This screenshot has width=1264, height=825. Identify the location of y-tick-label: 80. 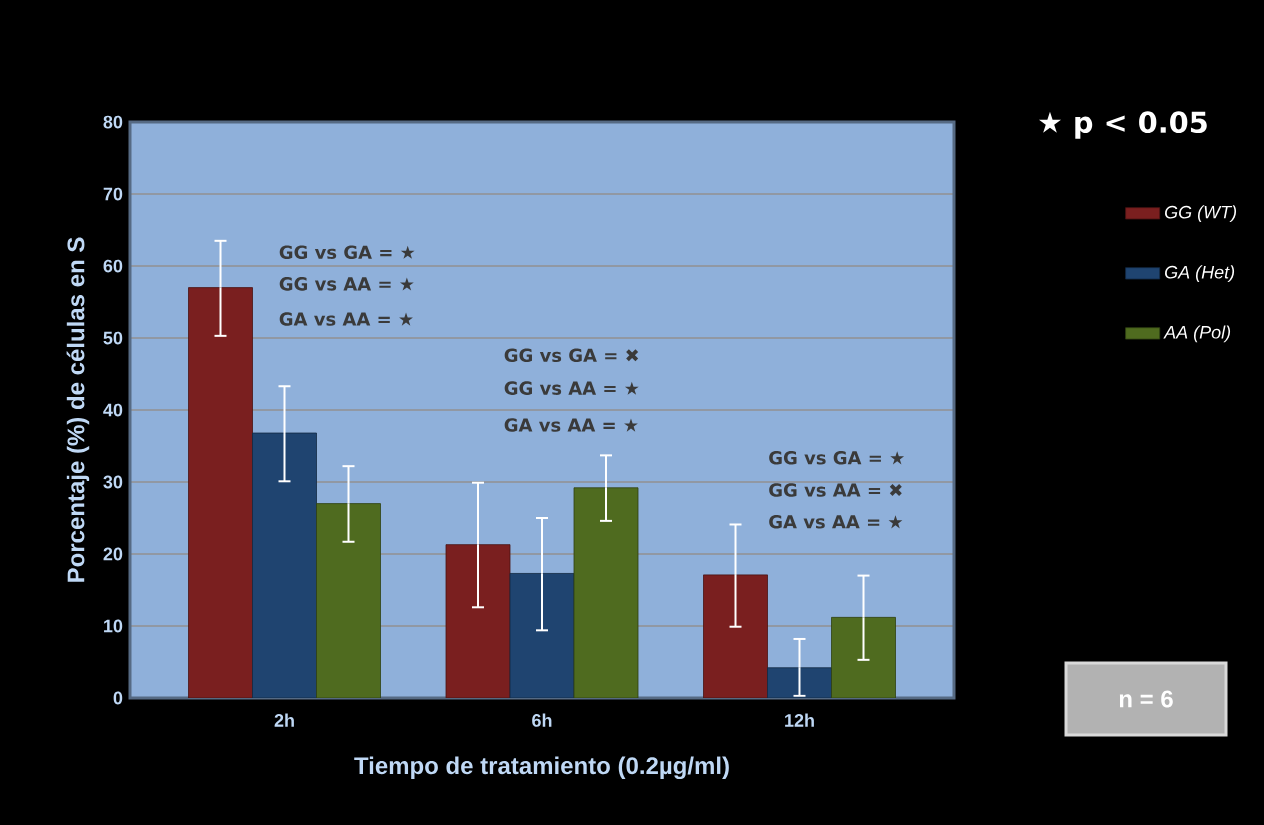
(113, 122).